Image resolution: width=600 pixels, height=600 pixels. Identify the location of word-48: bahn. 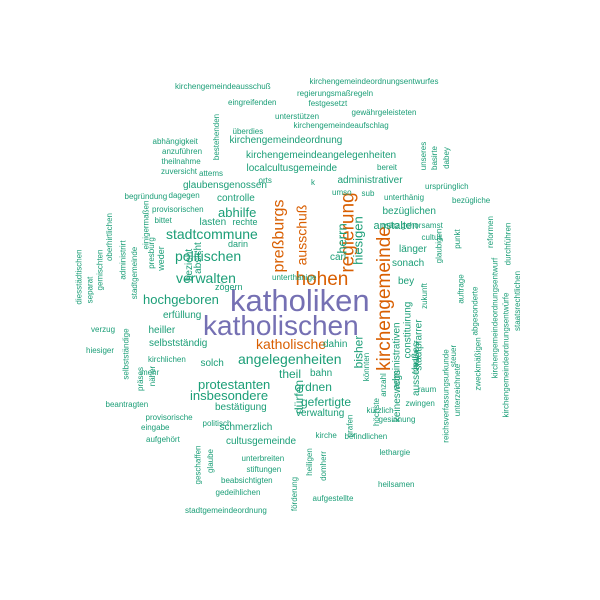
(321, 373).